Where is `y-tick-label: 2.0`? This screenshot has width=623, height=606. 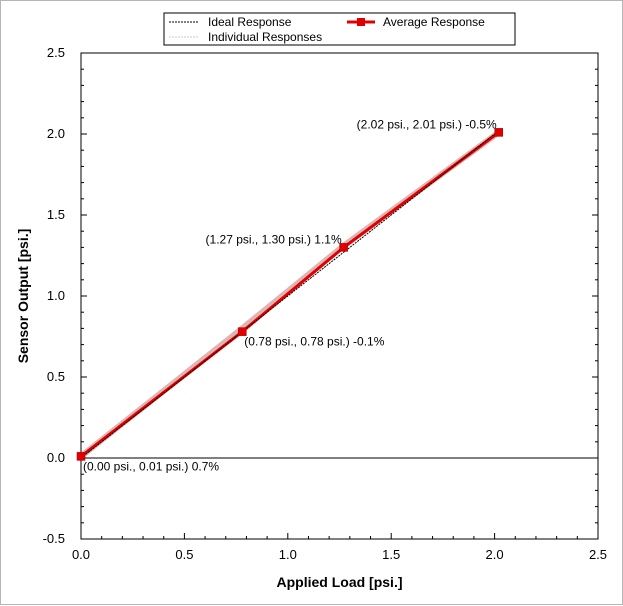
y-tick-label: 2.0 is located at coordinates (56, 133).